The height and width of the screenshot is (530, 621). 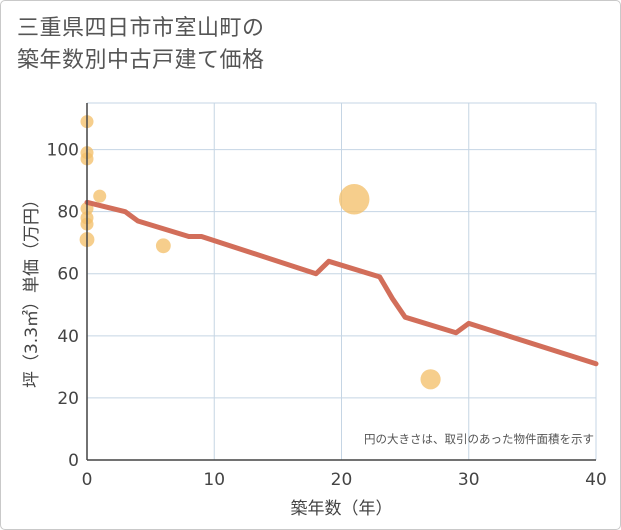 What do you see at coordinates (141, 45) in the screenshot?
I see `chart-title: 三重県四日市市室山町の 築年数別中古戸建て価格` at bounding box center [141, 45].